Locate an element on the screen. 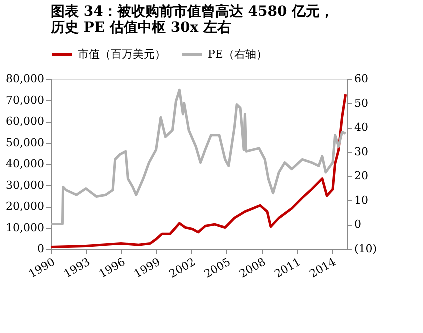 The width and height of the screenshot is (423, 333). chart-title: 图表 34：被收购前市值曾高达 4580 亿元，历史 PE 估值中枢 30x 左右 is located at coordinates (192, 19).